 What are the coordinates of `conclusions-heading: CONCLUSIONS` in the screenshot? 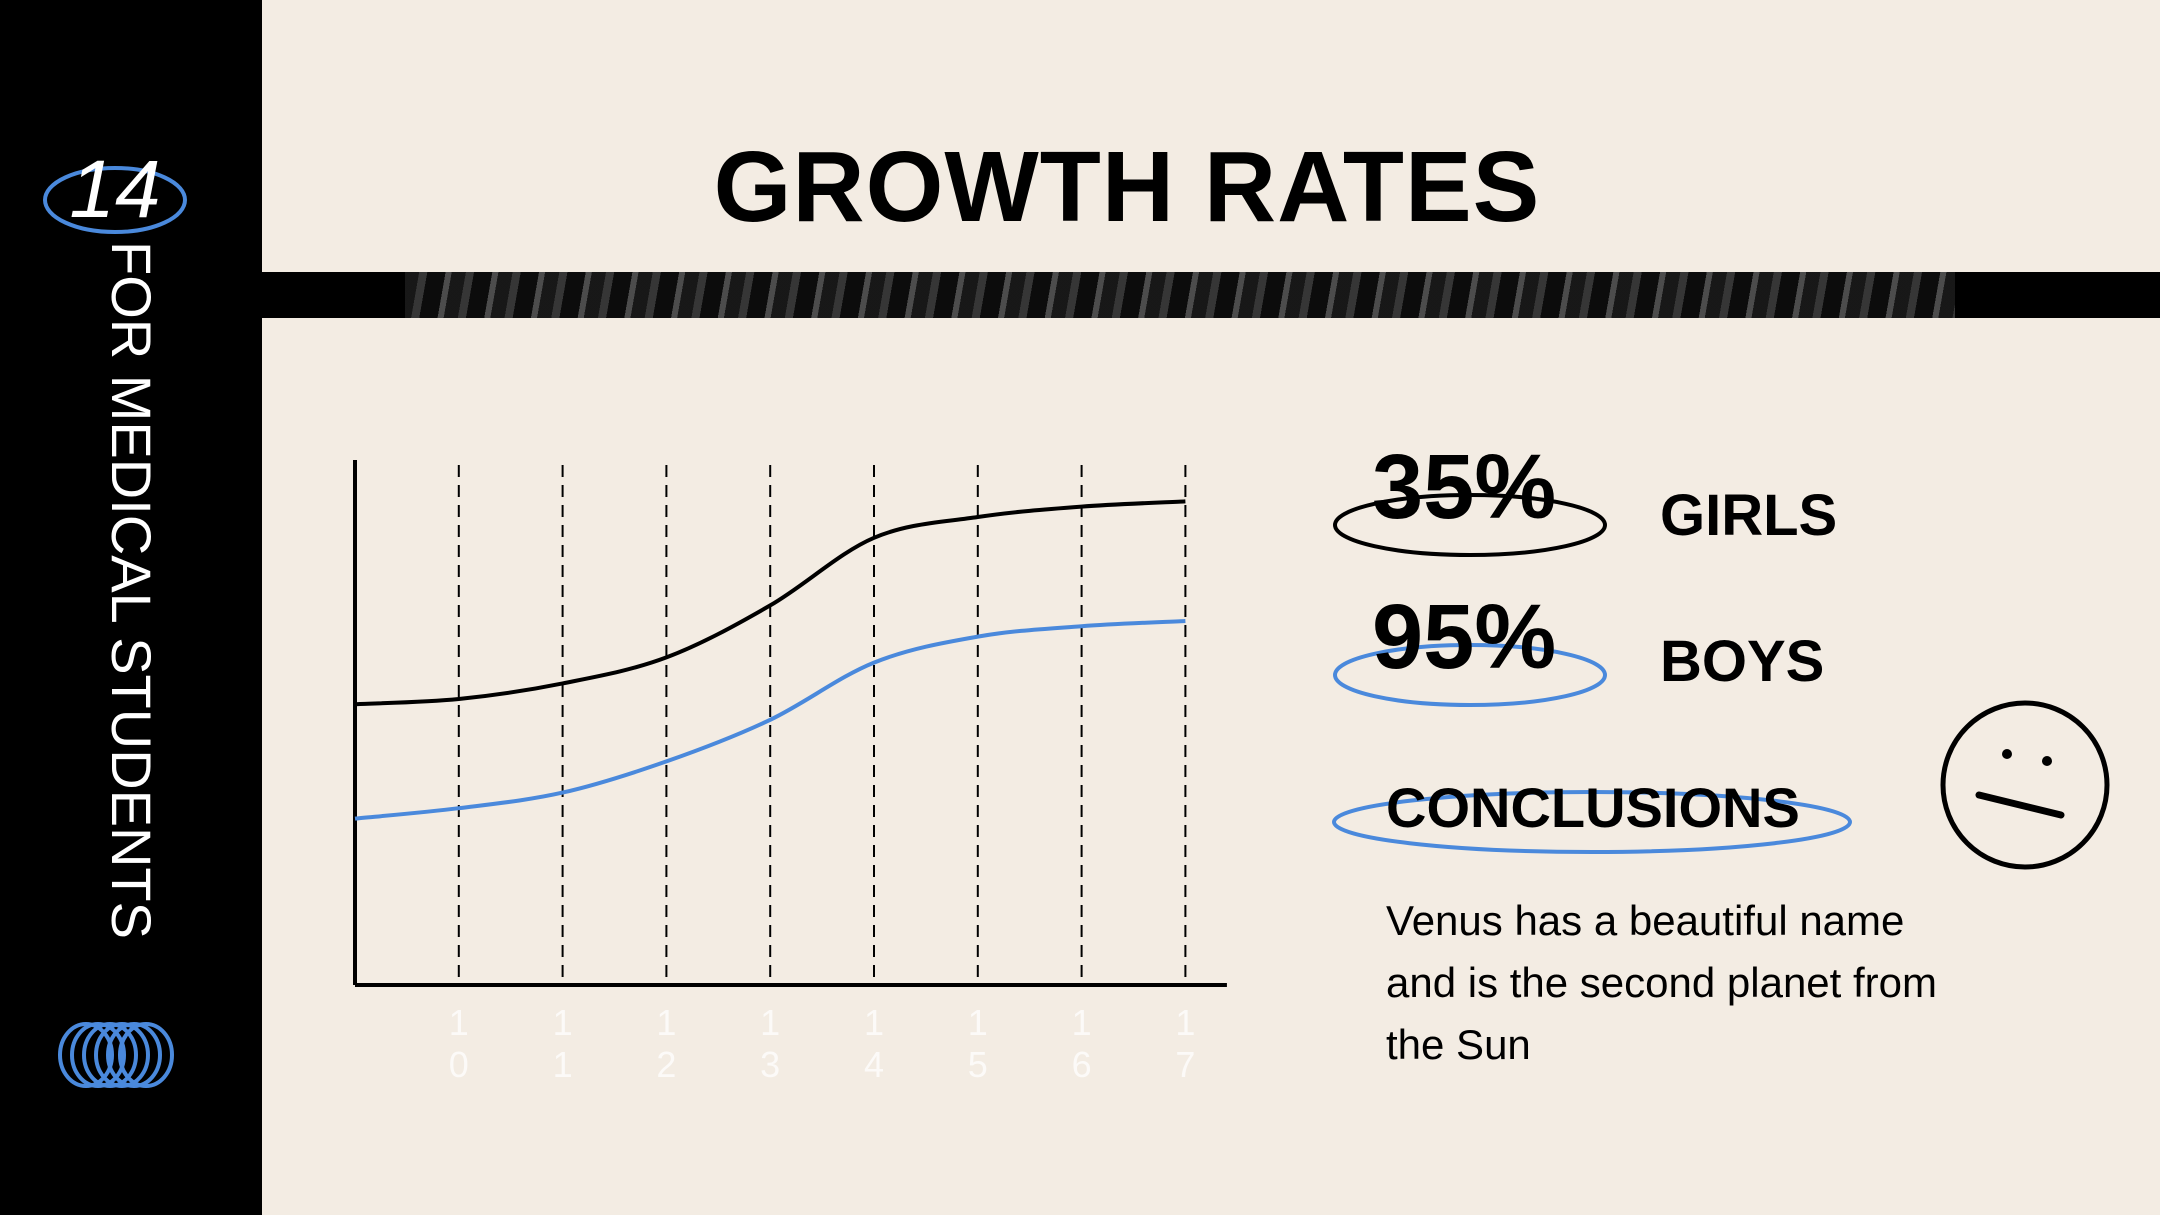 It's located at (1593, 807).